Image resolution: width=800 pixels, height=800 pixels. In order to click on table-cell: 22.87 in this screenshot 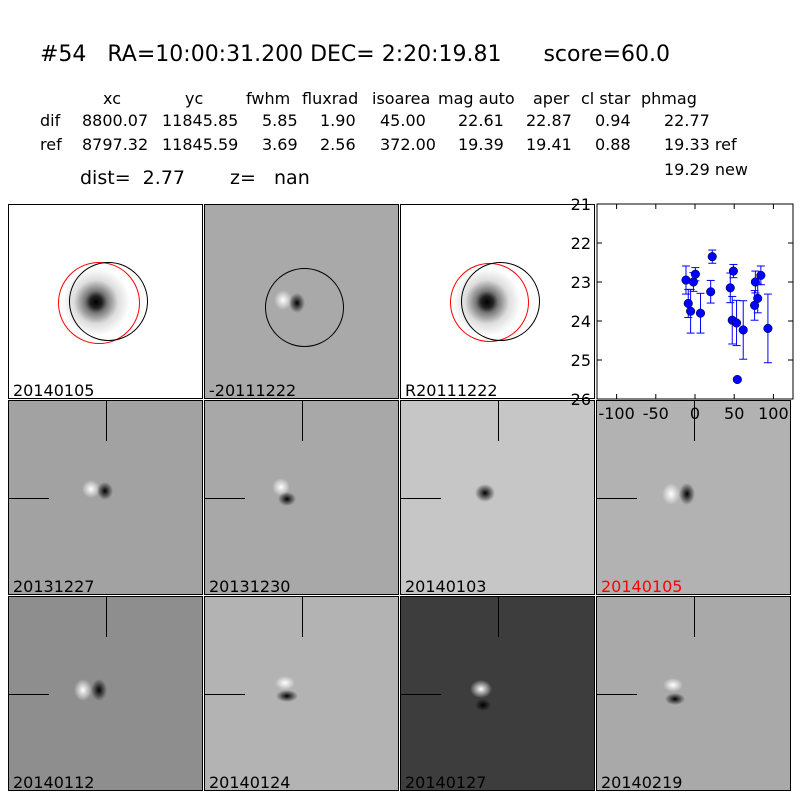, I will do `click(549, 120)`.